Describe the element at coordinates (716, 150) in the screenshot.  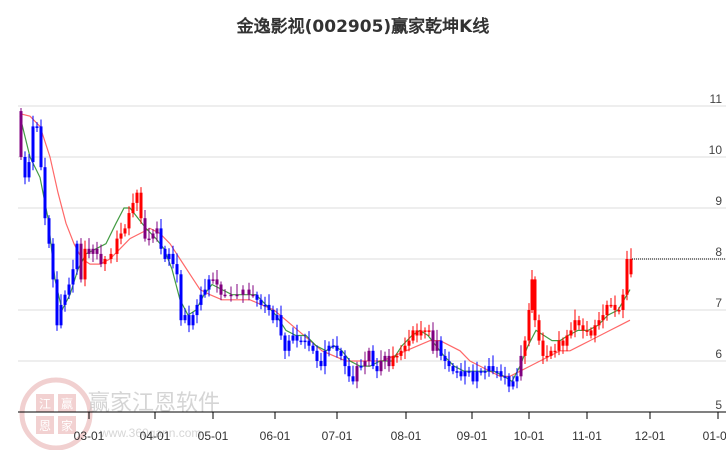
I see `y-tick-label: 10` at that location.